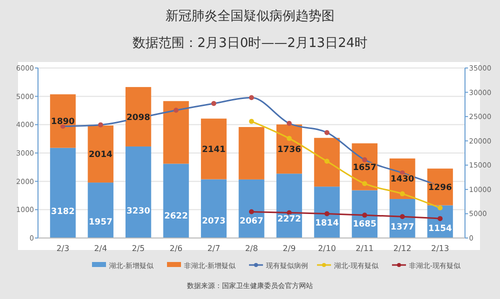  Describe the element at coordinates (250, 16) in the screenshot. I see `chart-title: 新冠肺炎全国疑似病例趋势图` at that location.